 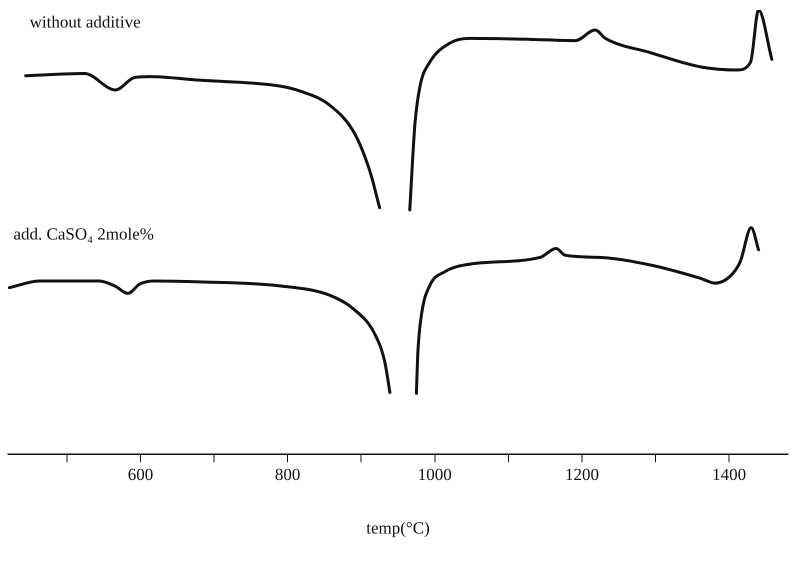 What do you see at coordinates (729, 474) in the screenshot?
I see `x-tick-label: 1400` at bounding box center [729, 474].